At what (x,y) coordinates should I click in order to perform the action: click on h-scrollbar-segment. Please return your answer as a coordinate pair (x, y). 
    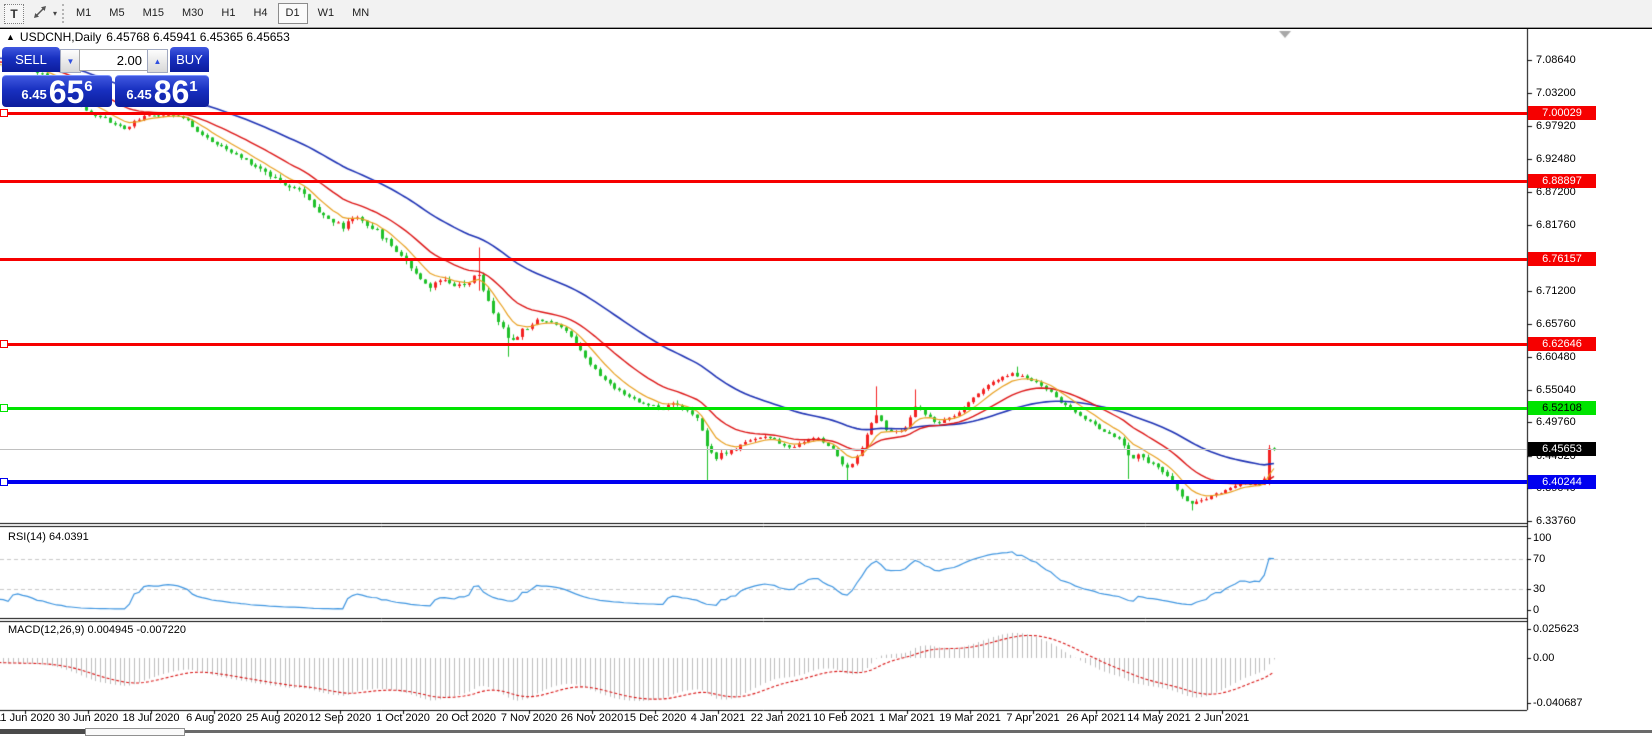
    Looking at the image, I should click on (42, 731).